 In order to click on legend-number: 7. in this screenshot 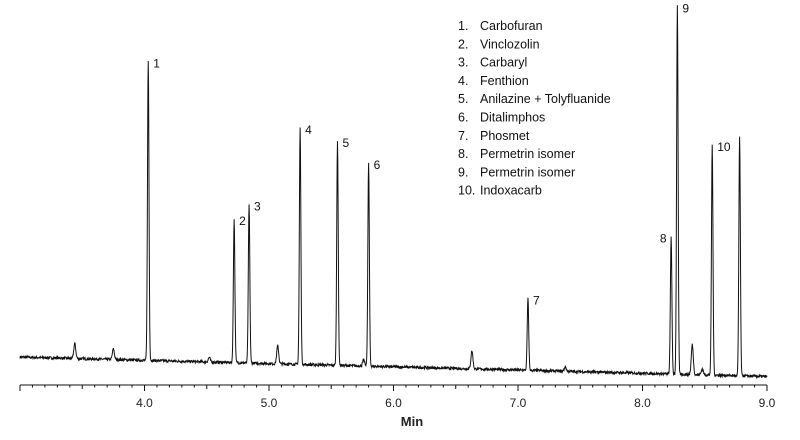, I will do `click(463, 136)`.